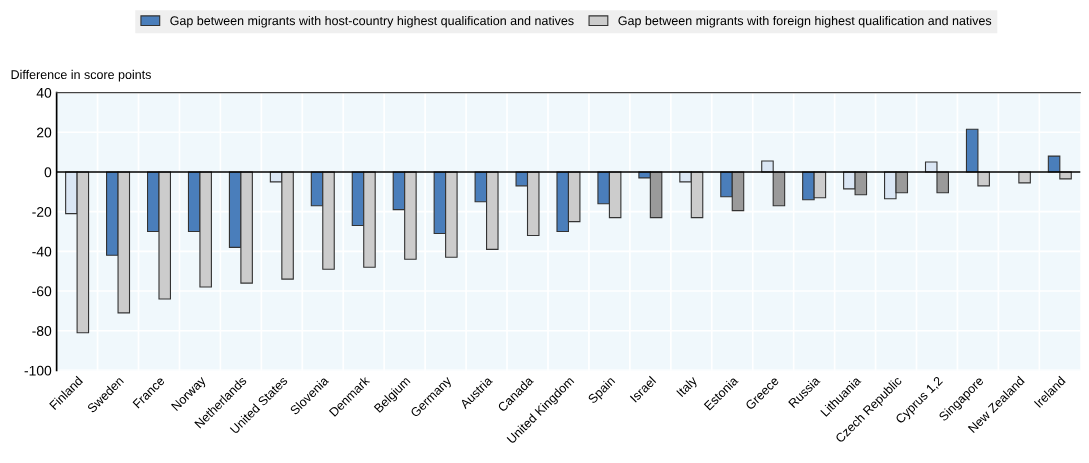  I want to click on x-tick-label: Italy, so click(687, 387).